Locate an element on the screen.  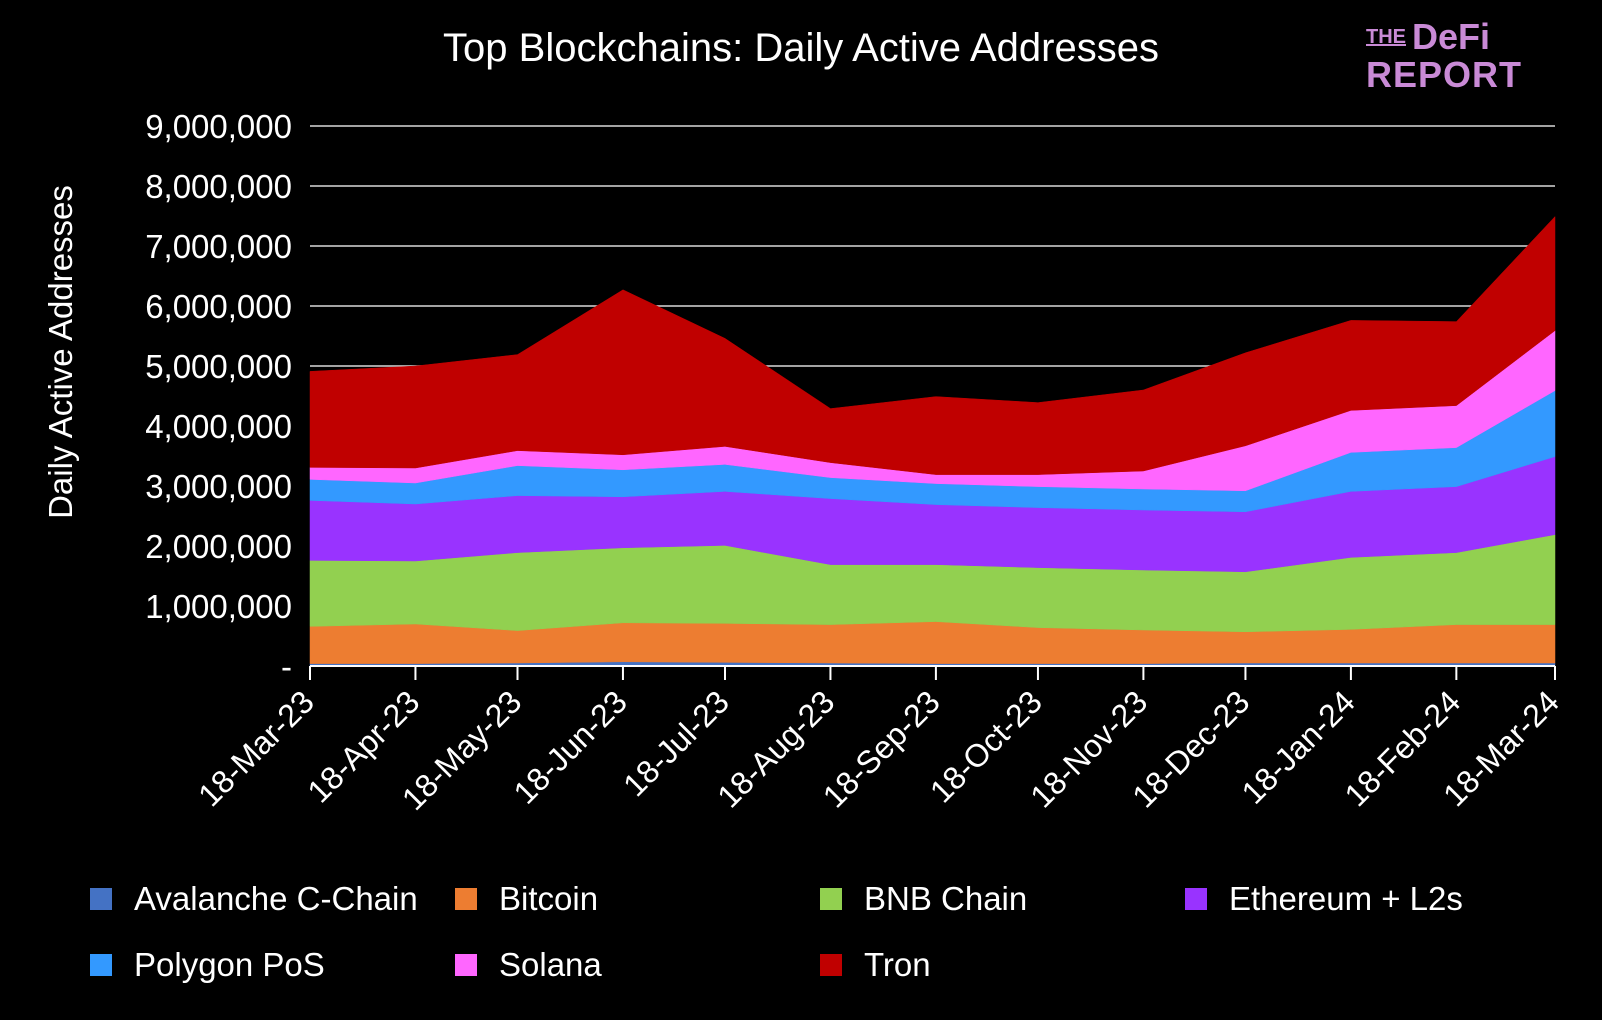
legend-item: Tron is located at coordinates (875, 965).